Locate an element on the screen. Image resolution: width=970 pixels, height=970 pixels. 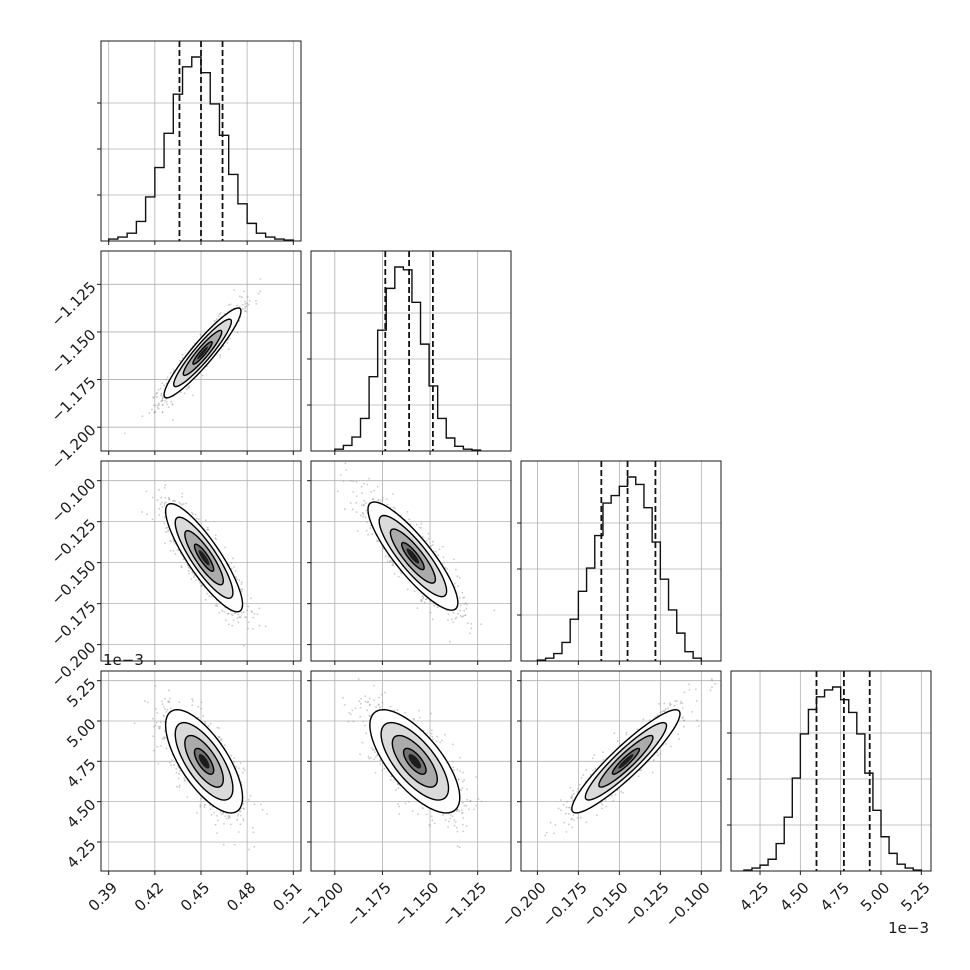
histogram-step-p3 is located at coordinates (619, 568).